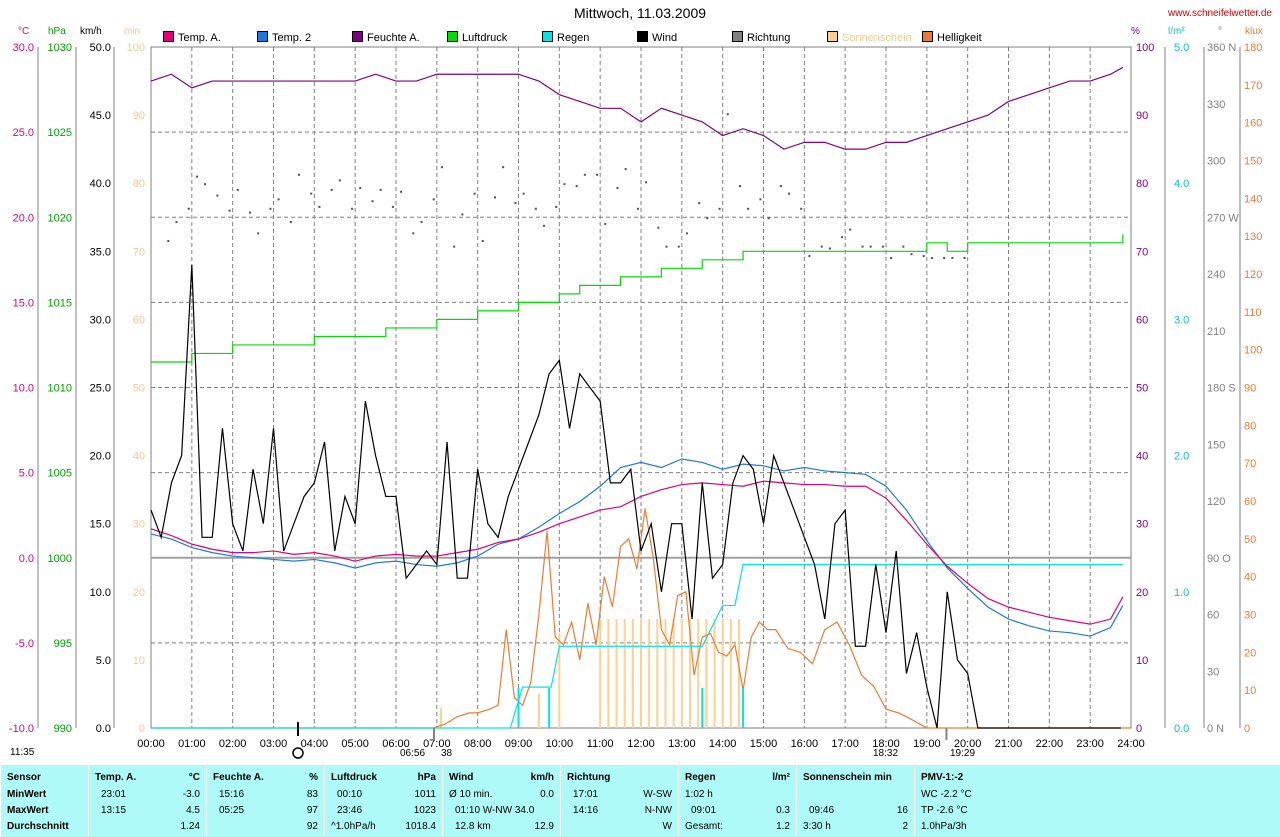 This screenshot has height=837, width=1280. I want to click on pressure-max-time: 23:46, so click(350, 810).